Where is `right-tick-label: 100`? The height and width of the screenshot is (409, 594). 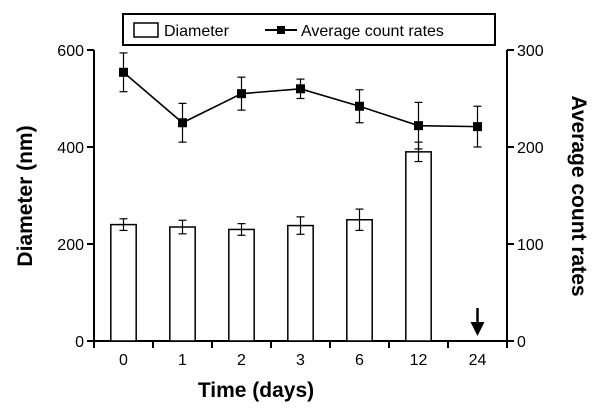
right-tick-label: 100 is located at coordinates (530, 245).